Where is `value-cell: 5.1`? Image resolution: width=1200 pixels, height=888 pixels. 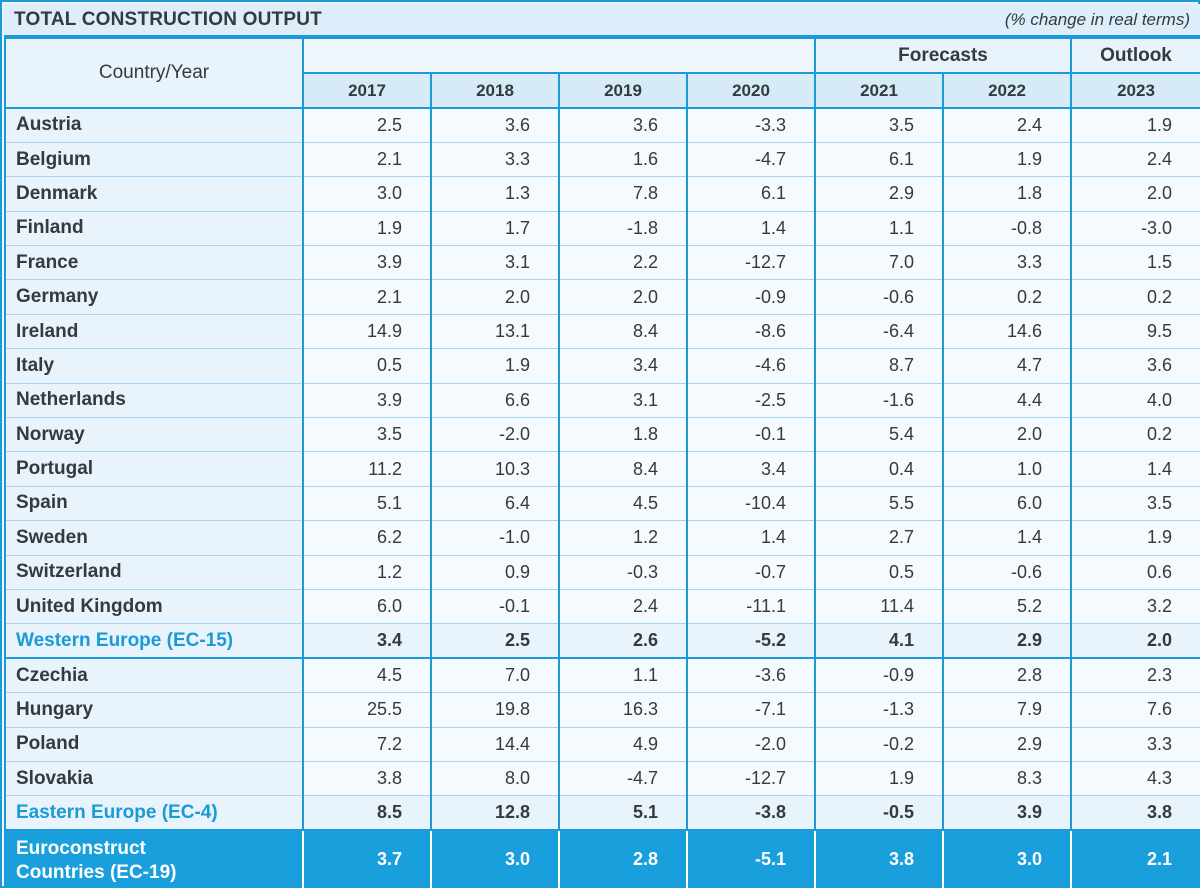 value-cell: 5.1 is located at coordinates (367, 504).